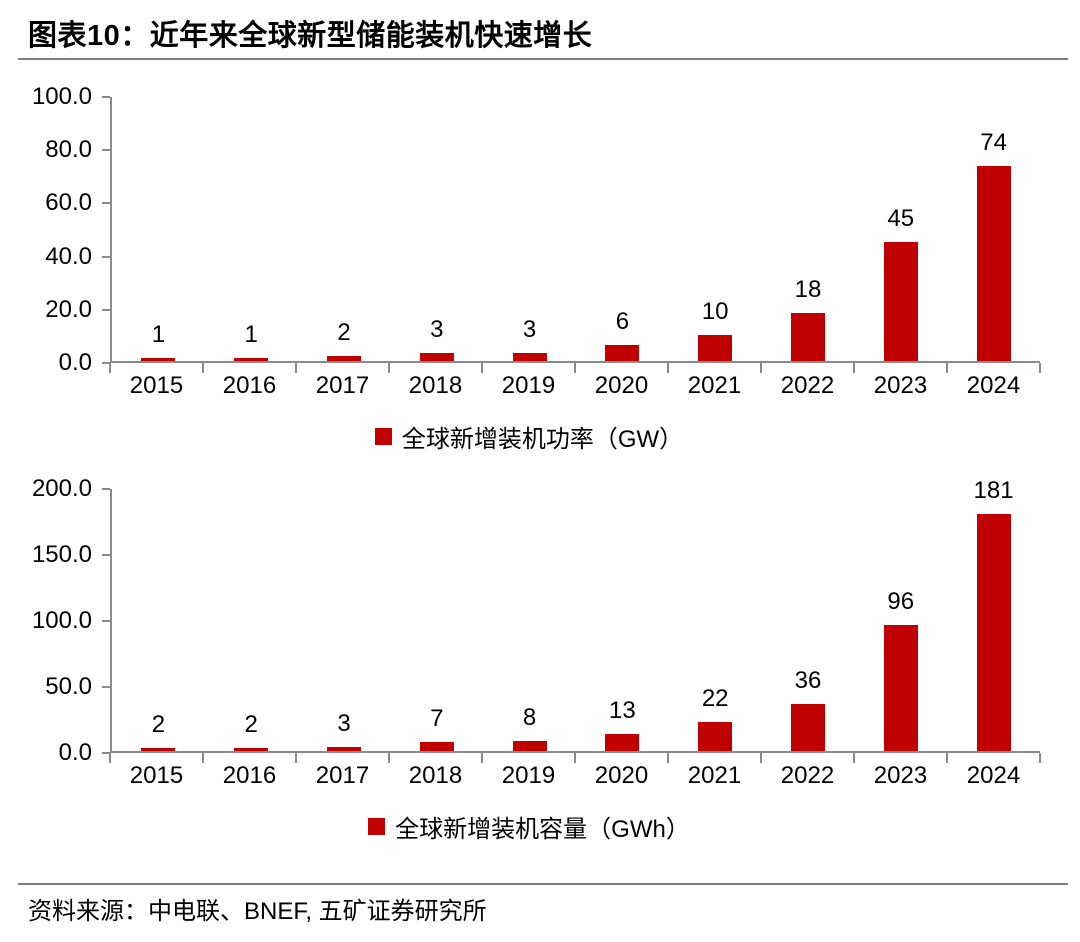 The image size is (1080, 942). Describe the element at coordinates (64, 229) in the screenshot. I see `y-axis: 100.0 80.0 60.0 40.0 20.0 0.0` at that location.